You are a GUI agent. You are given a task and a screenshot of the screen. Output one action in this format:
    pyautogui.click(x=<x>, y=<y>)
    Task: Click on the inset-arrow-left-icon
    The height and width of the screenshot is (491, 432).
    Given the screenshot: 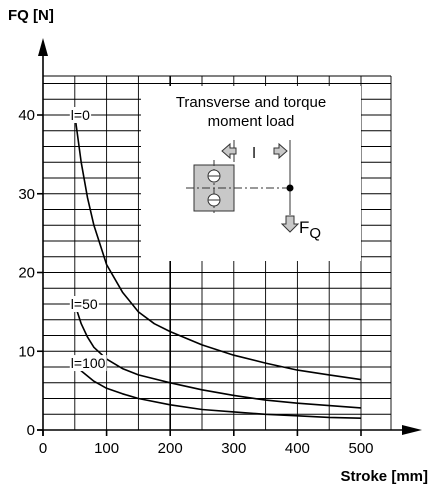 What is the action you would take?
    pyautogui.click(x=229, y=151)
    